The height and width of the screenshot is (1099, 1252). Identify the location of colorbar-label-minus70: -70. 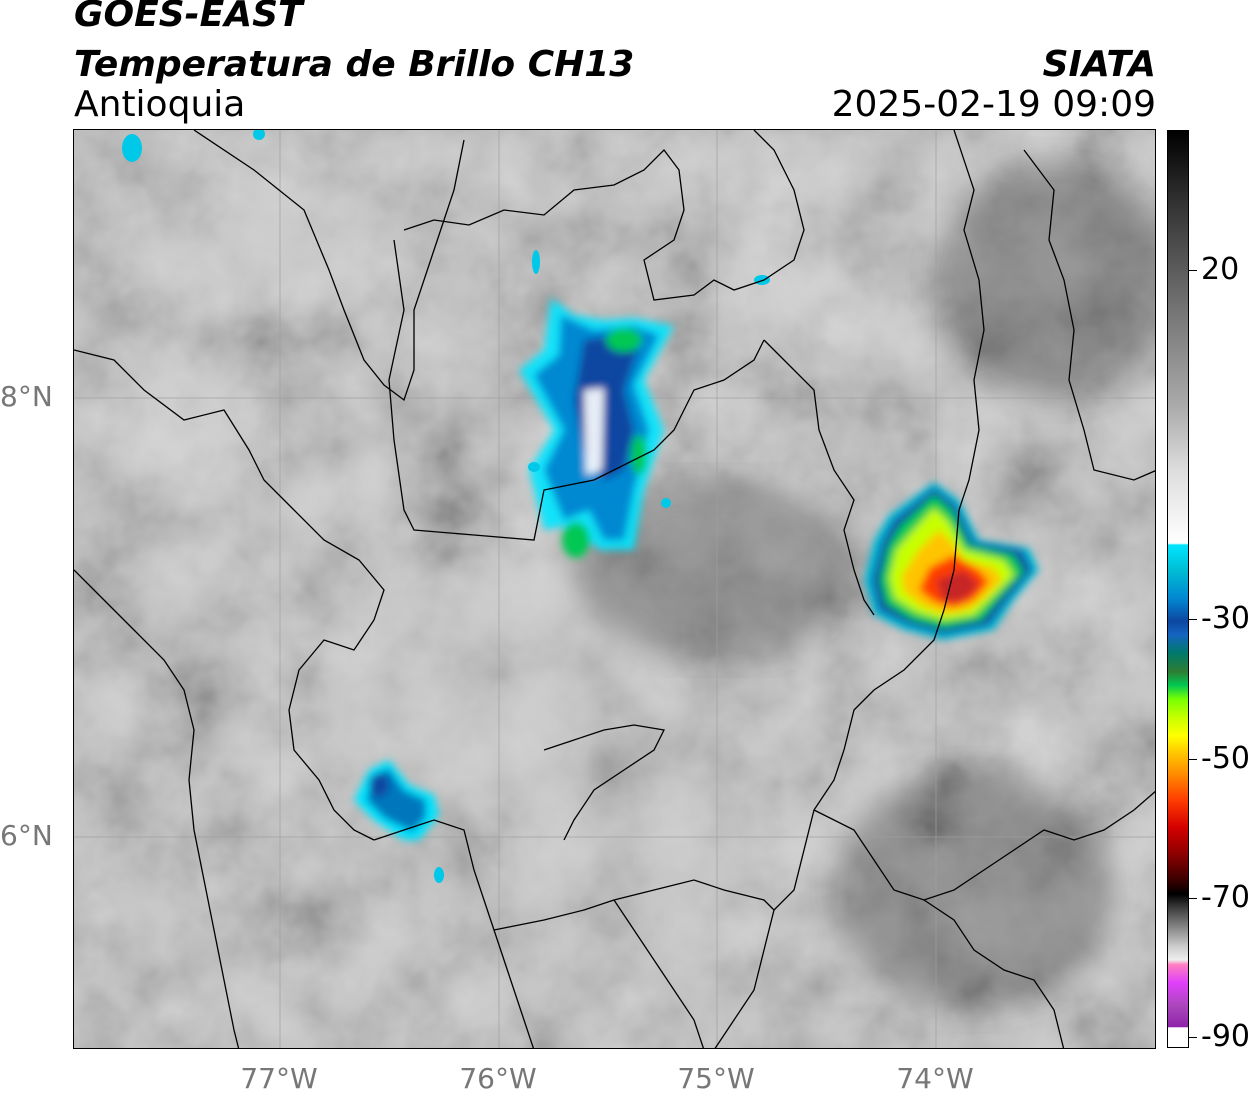
(1225, 897).